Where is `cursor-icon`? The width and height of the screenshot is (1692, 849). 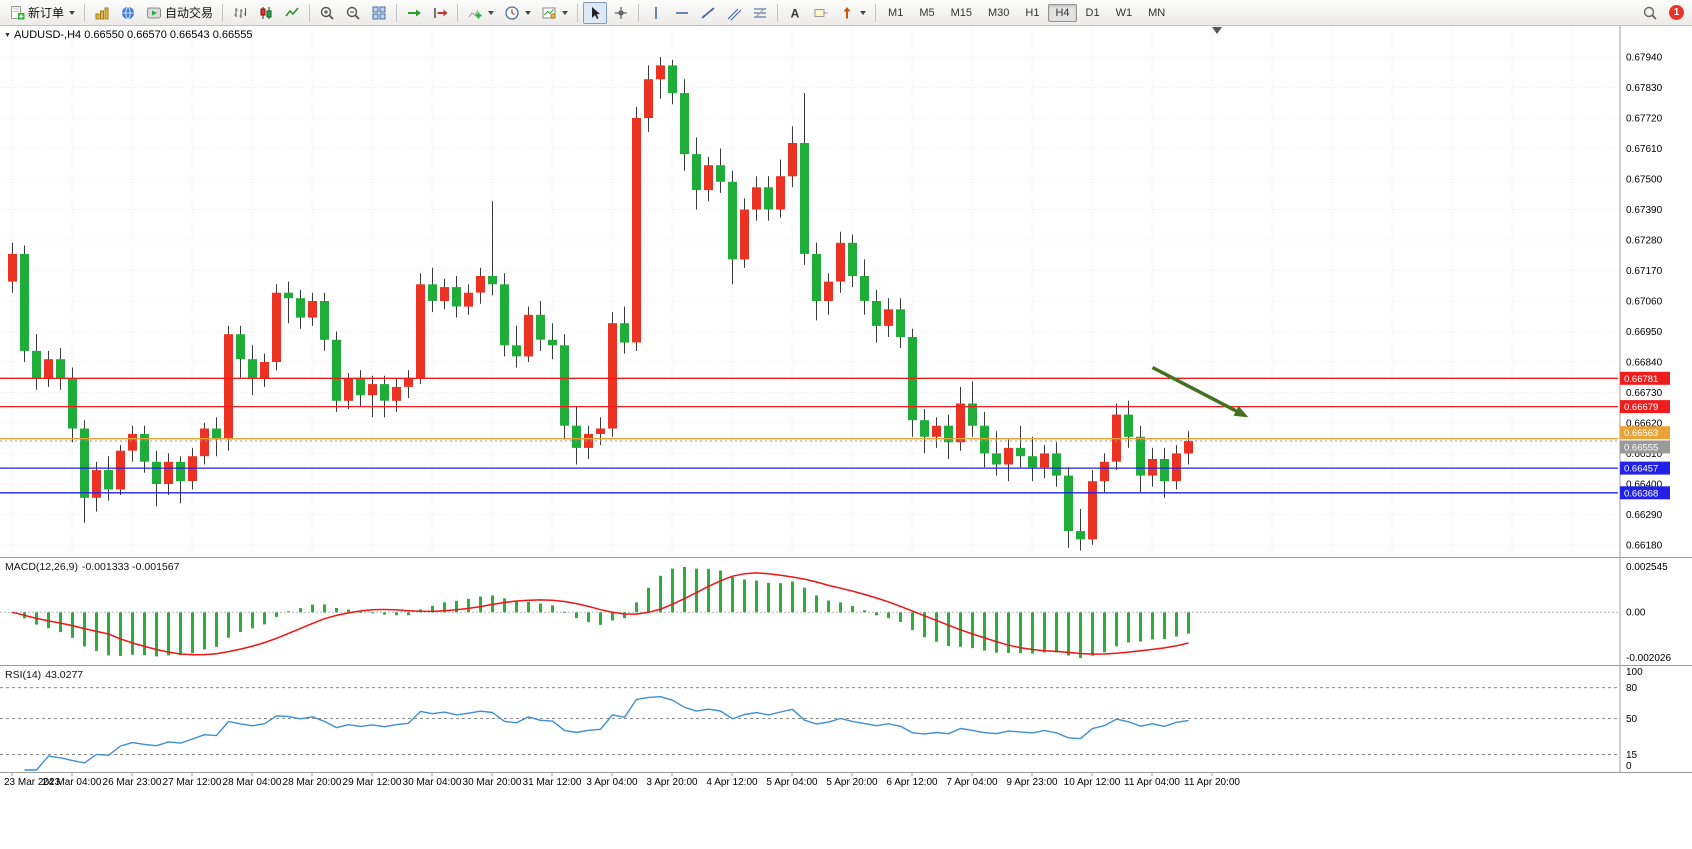
cursor-icon is located at coordinates (595, 13).